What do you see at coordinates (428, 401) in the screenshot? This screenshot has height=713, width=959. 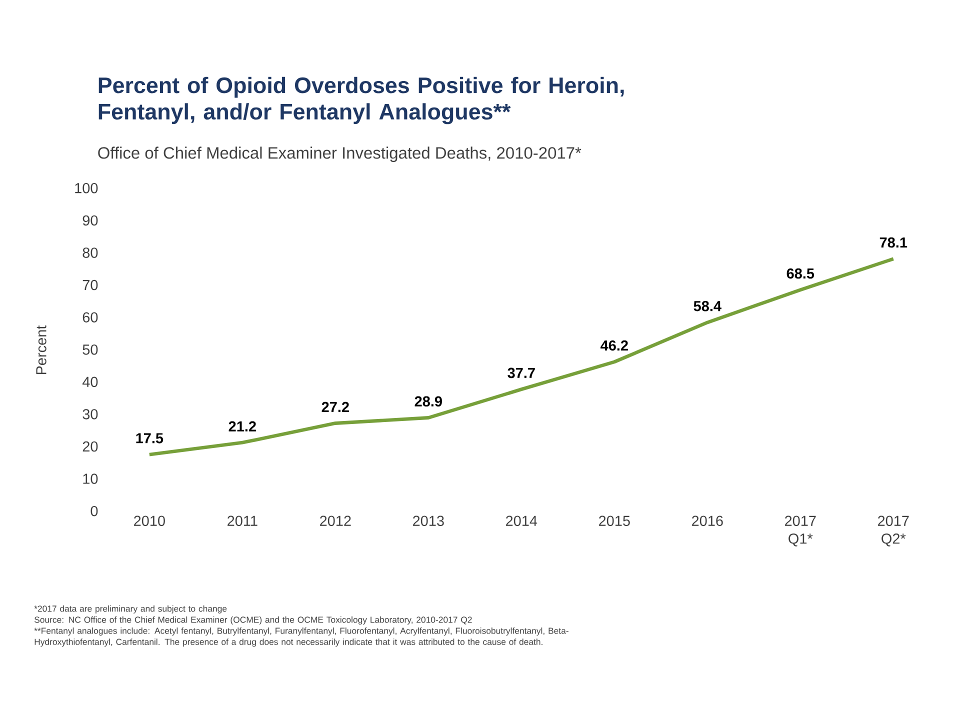 I see `data-label: 28.9` at bounding box center [428, 401].